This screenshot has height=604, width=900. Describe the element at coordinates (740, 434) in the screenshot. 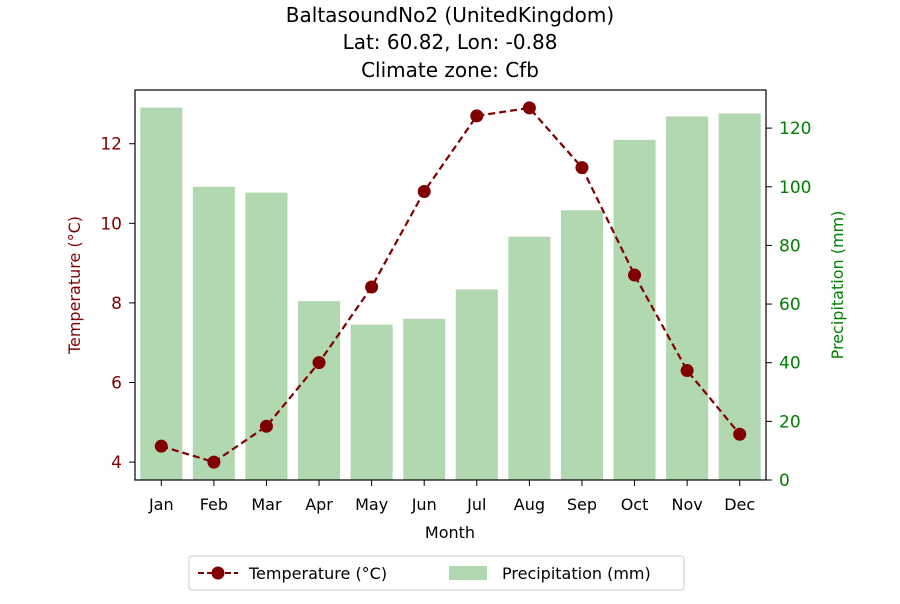

I see `temp-point-dec` at that location.